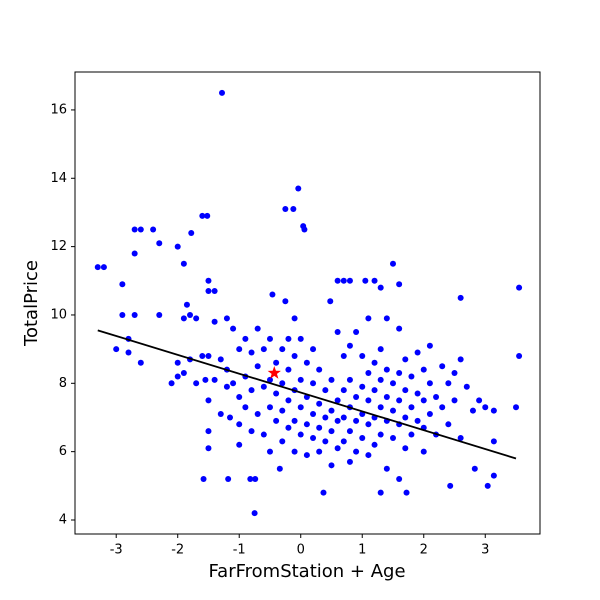 The image size is (600, 600). I want to click on y-tick-label: 8, so click(63, 383).